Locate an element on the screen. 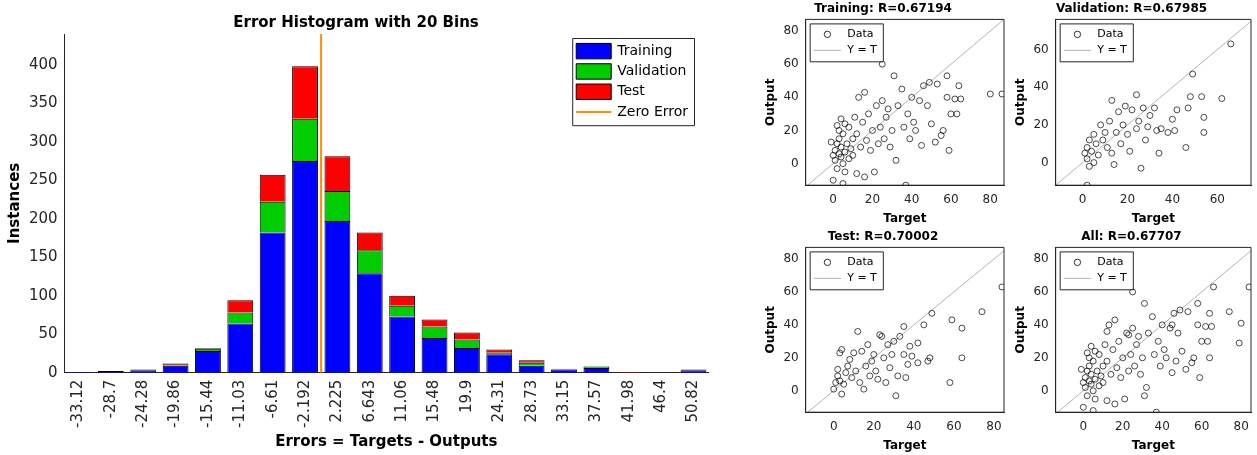  y-tick-label: 100 is located at coordinates (43, 294).